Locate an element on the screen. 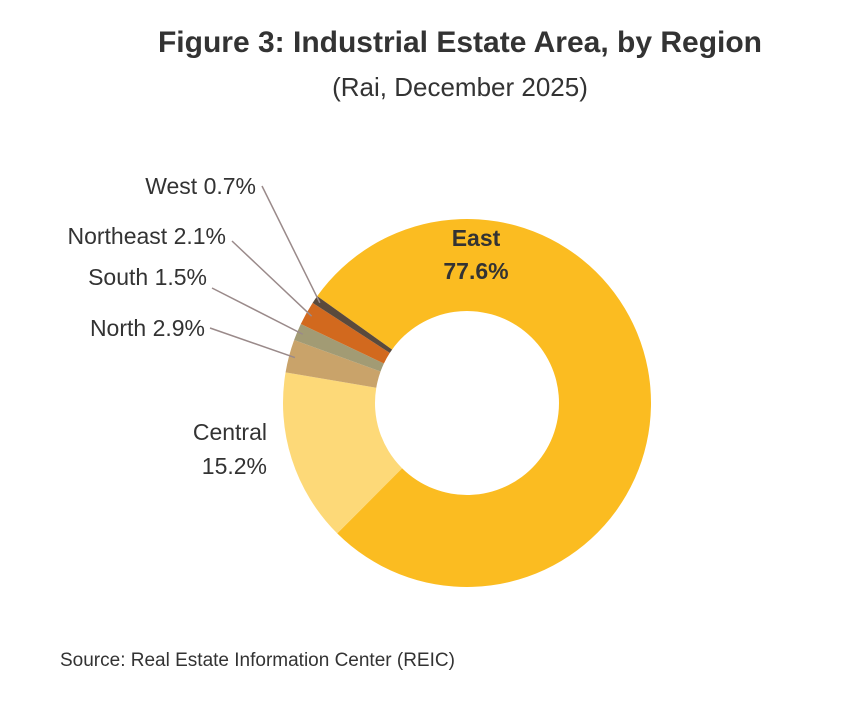  leader-line-west is located at coordinates (291, 244).